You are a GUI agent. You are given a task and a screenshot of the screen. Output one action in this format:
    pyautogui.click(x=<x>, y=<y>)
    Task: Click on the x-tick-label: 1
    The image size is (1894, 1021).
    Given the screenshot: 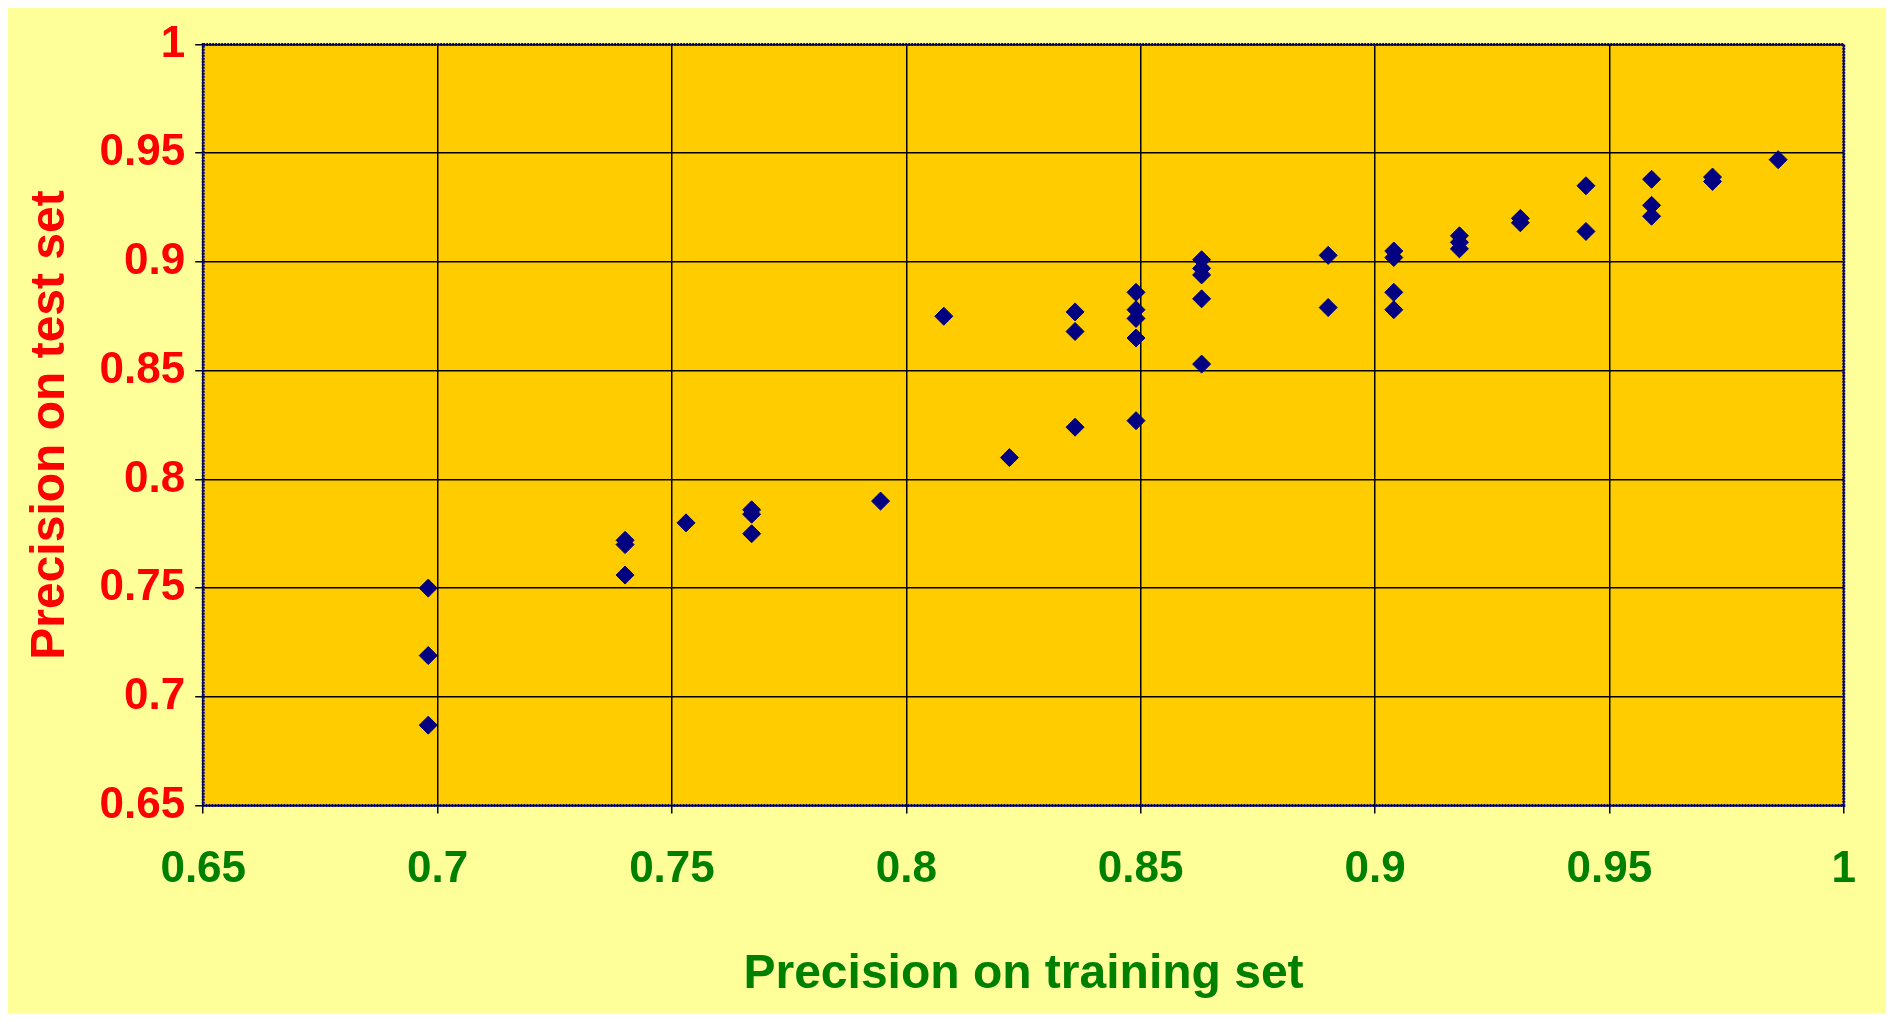 What is the action you would take?
    pyautogui.click(x=1844, y=867)
    